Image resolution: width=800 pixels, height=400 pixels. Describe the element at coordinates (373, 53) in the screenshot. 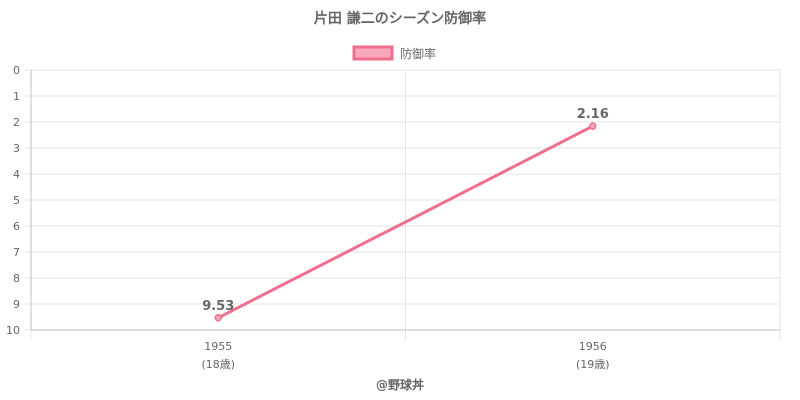

I see `legend-swatch` at that location.